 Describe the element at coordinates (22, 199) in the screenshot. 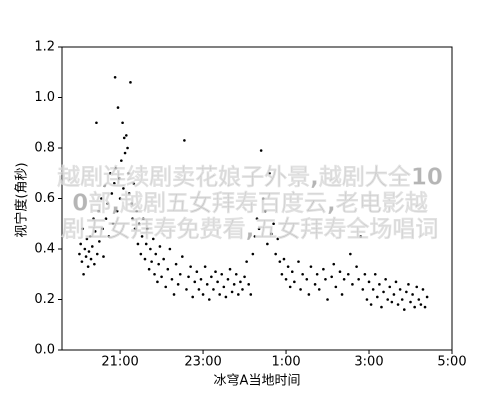

I see `y-axis-label: 视宁度(角秒)` at that location.